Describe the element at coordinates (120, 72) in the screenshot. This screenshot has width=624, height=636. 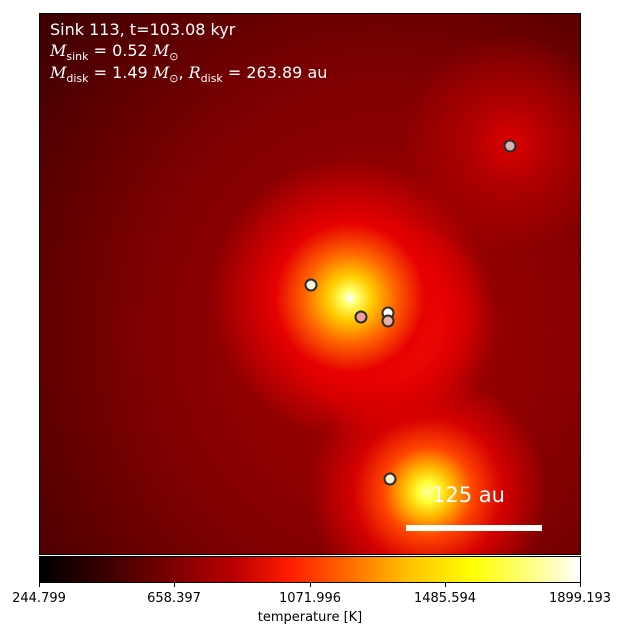
I see `disk-mass-value: = 1.49` at that location.